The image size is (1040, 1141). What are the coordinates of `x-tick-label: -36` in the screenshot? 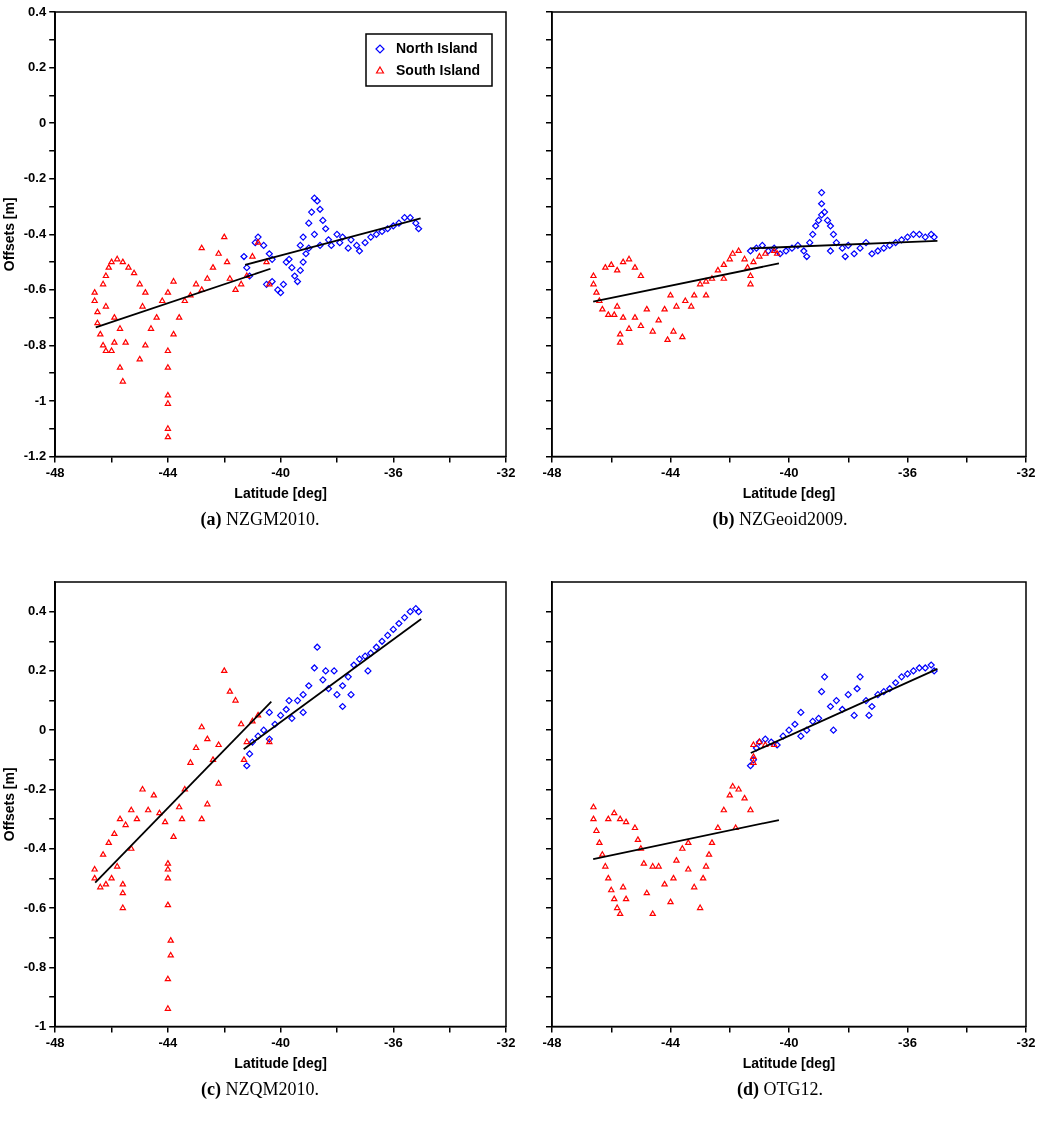 It's located at (393, 1042).